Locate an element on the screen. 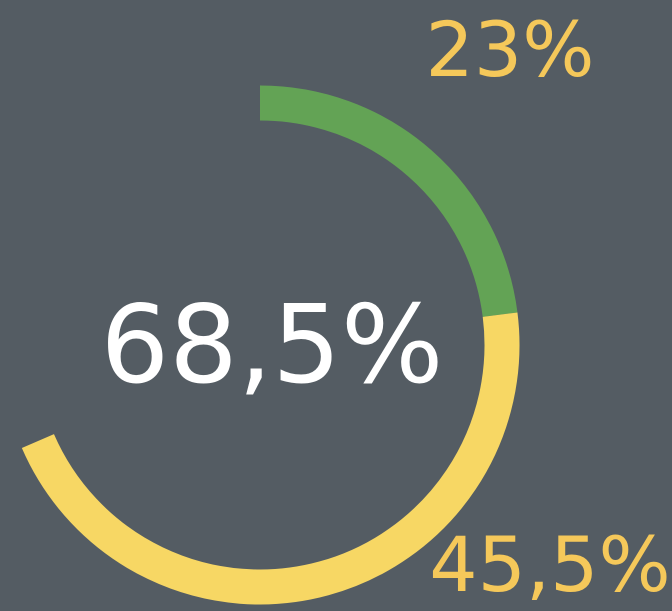 The height and width of the screenshot is (611, 672). value-label: 45,5% is located at coordinates (549, 564).